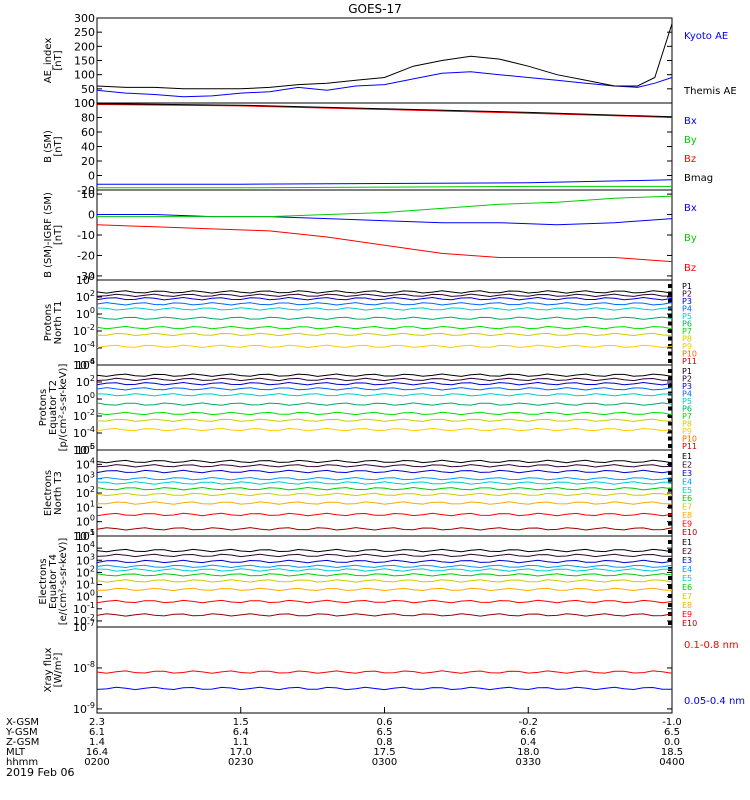  What do you see at coordinates (84, 667) in the screenshot?
I see `y-tick-label: 10-8` at bounding box center [84, 667].